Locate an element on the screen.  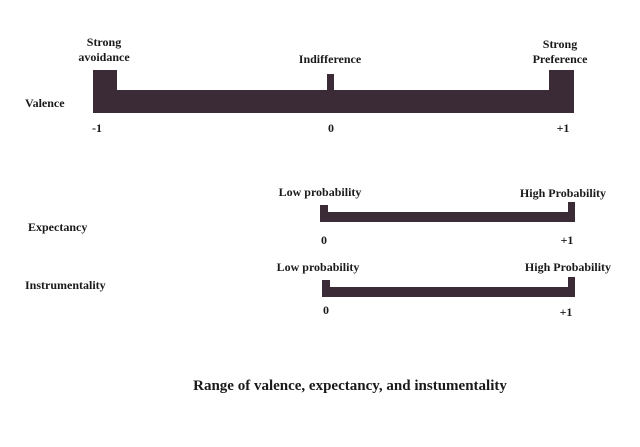
scale-name: Expectancy is located at coordinates (57, 227).